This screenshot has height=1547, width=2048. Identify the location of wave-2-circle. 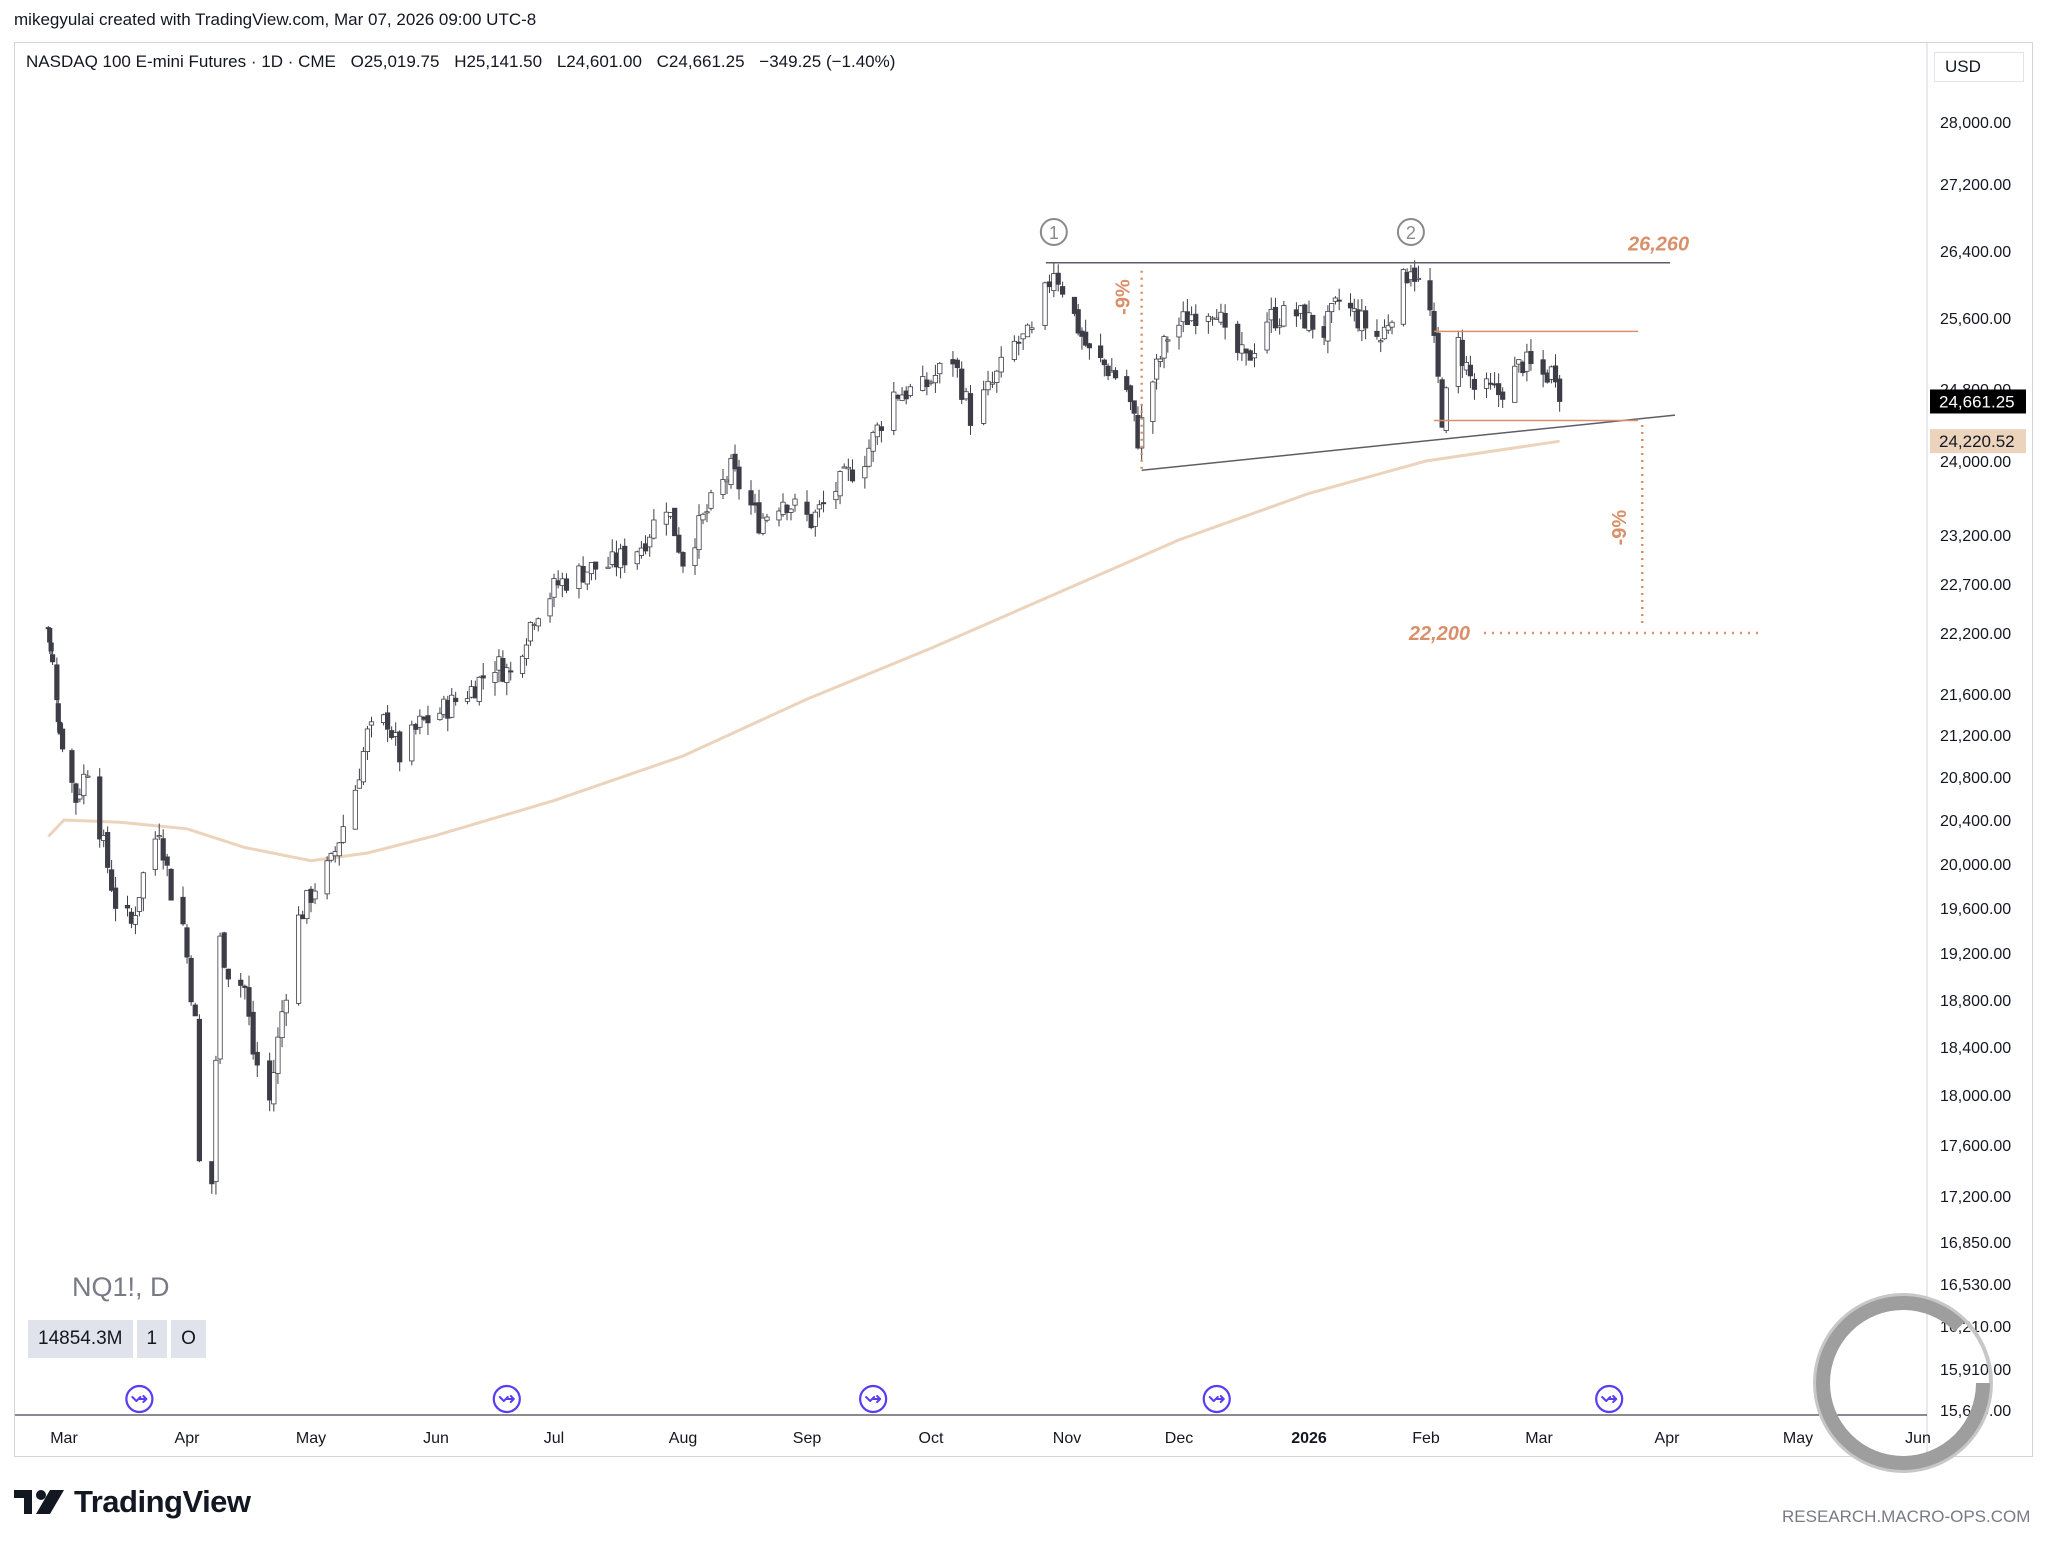
(1410, 232).